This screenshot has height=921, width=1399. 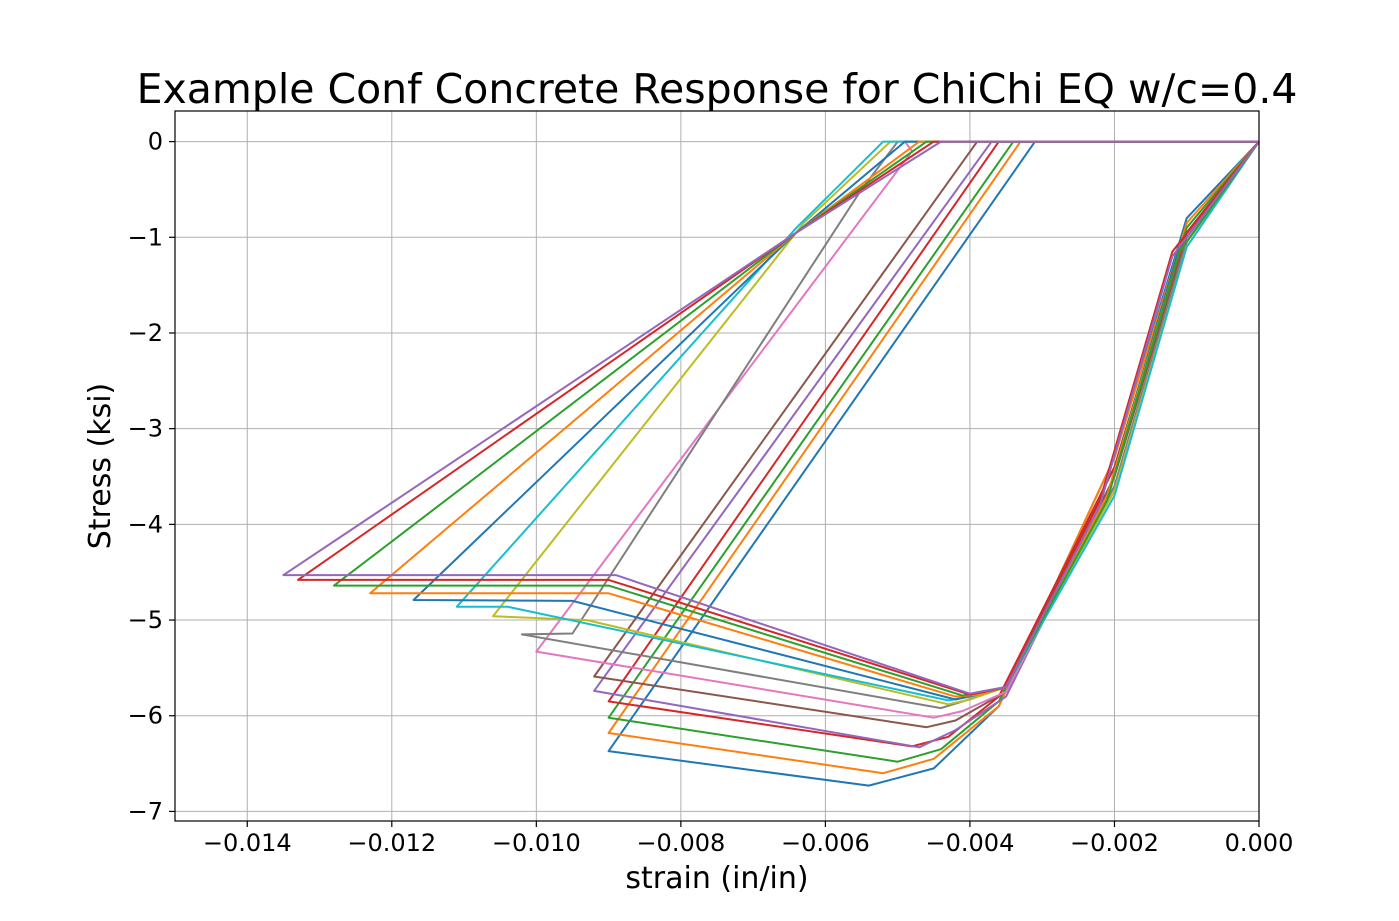 What do you see at coordinates (151, 476) in the screenshot?
I see `y-axis-ticks: 0 −1 −2 −3 −4 −5 −6 −7` at bounding box center [151, 476].